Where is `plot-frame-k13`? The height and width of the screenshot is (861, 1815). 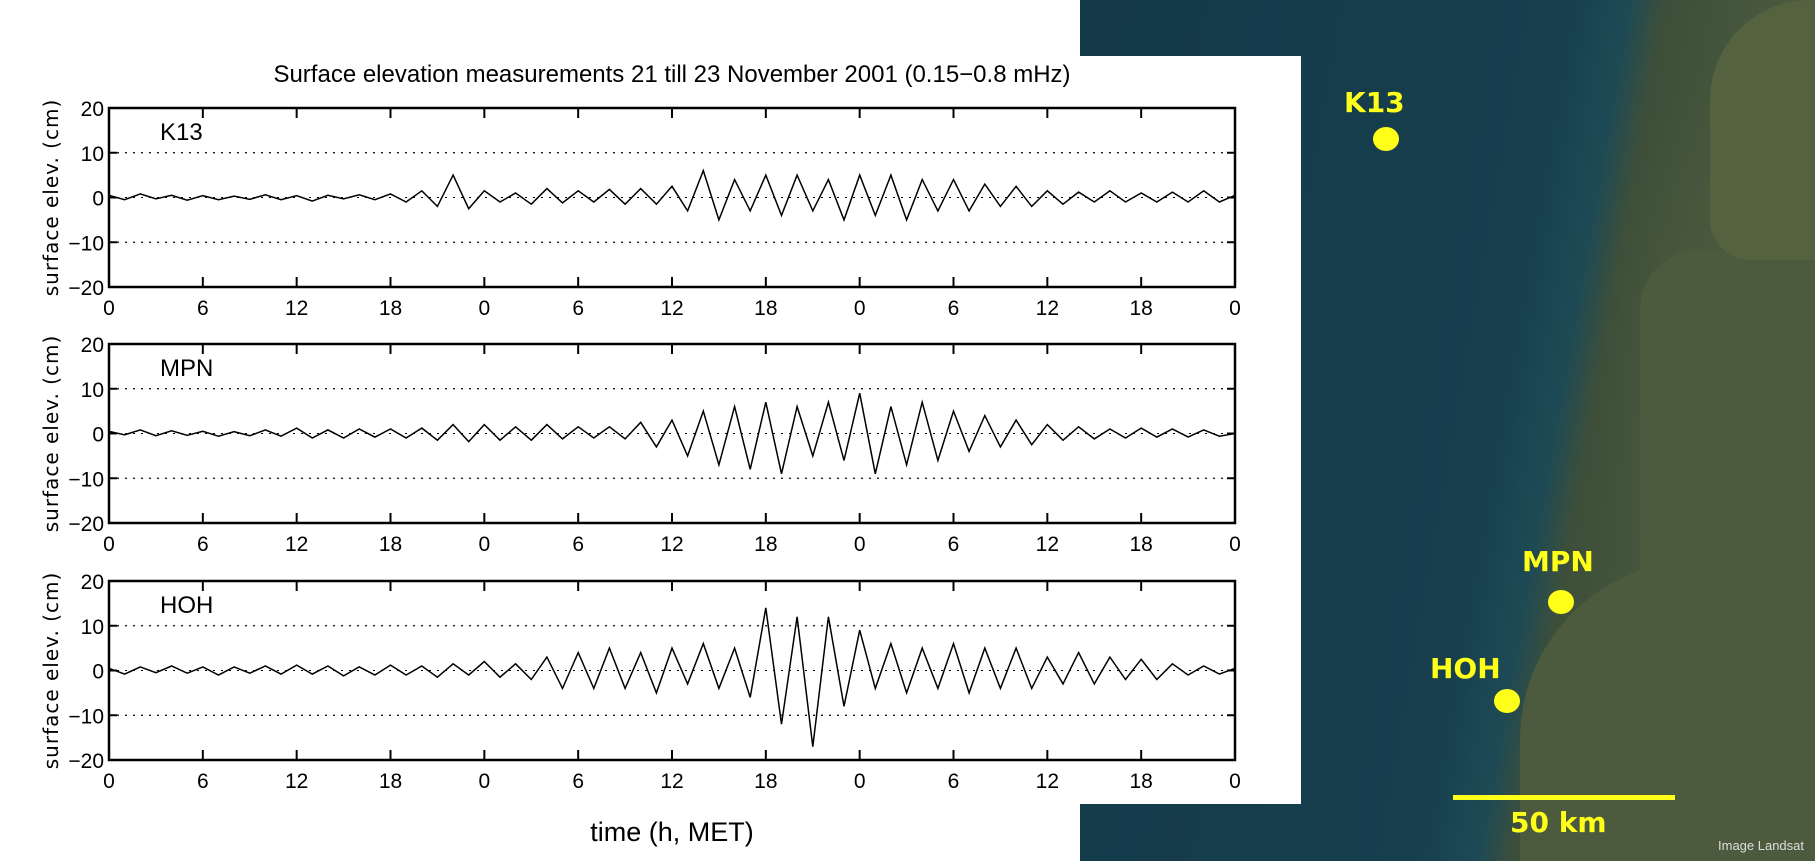 plot-frame-k13 is located at coordinates (672, 197).